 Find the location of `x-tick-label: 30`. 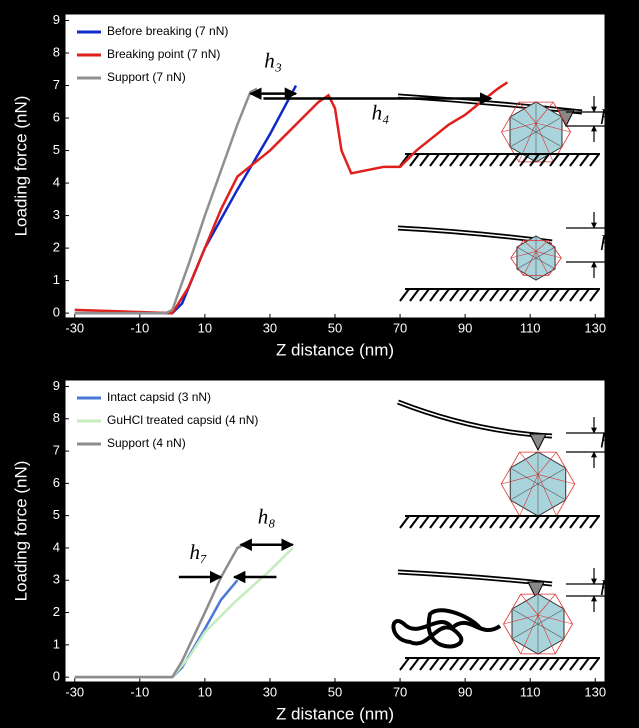

x-tick-label: 30 is located at coordinates (270, 691).